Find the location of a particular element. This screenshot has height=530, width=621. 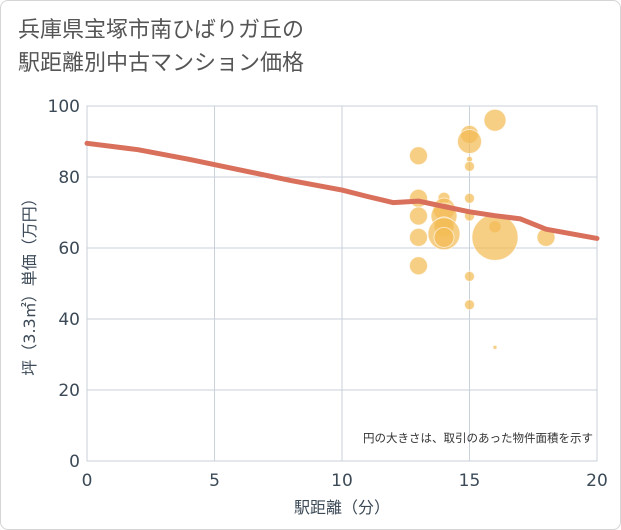

x-tick-label: 5 is located at coordinates (214, 481).